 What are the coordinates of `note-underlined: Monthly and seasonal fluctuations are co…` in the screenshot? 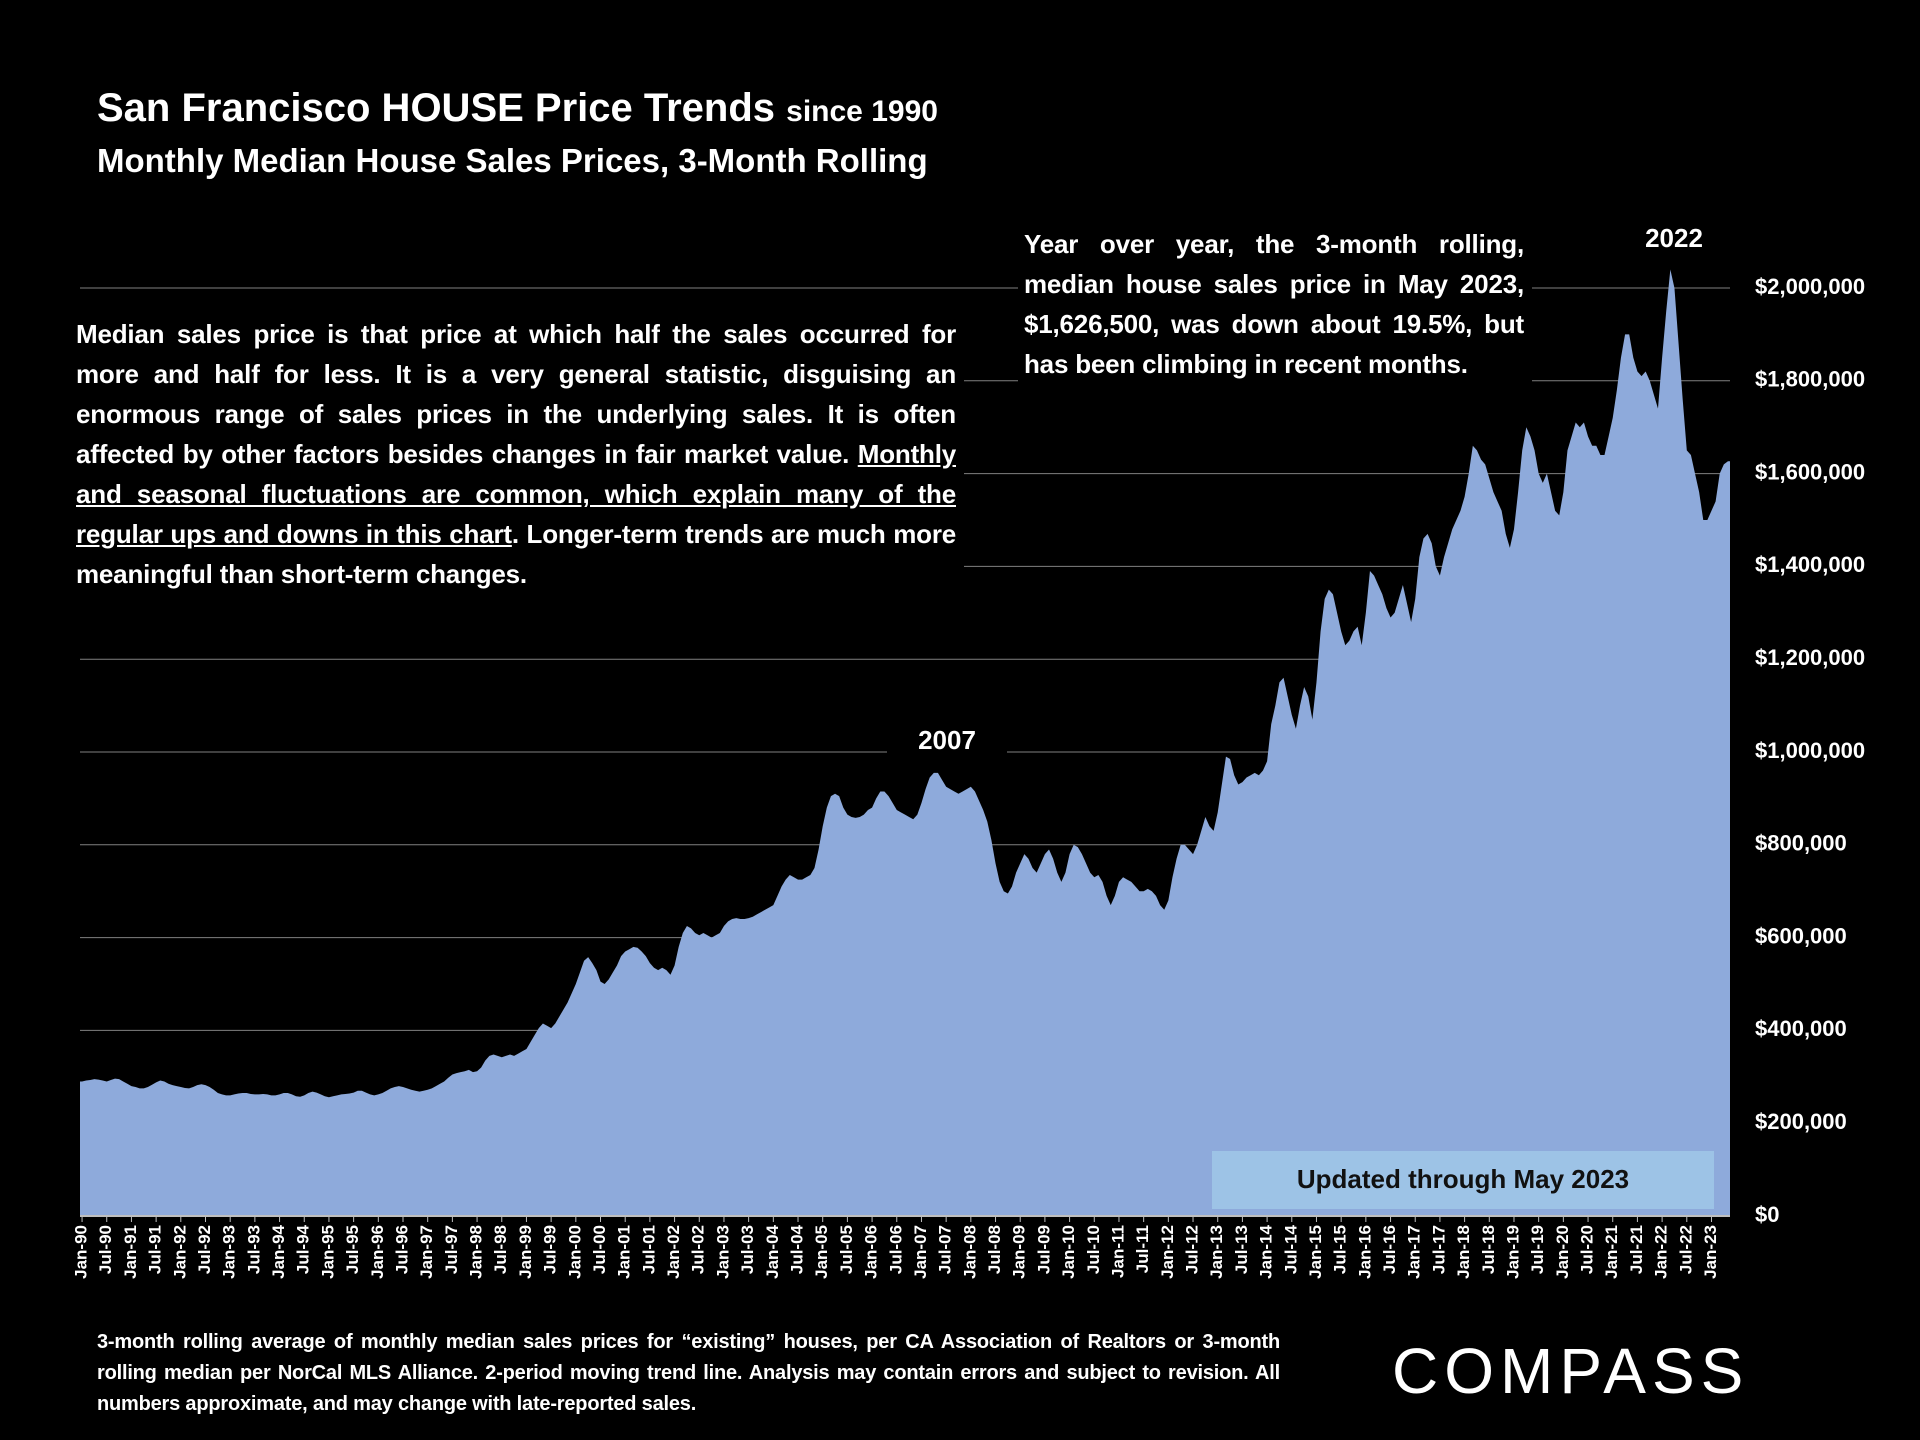 It's located at (516, 494).